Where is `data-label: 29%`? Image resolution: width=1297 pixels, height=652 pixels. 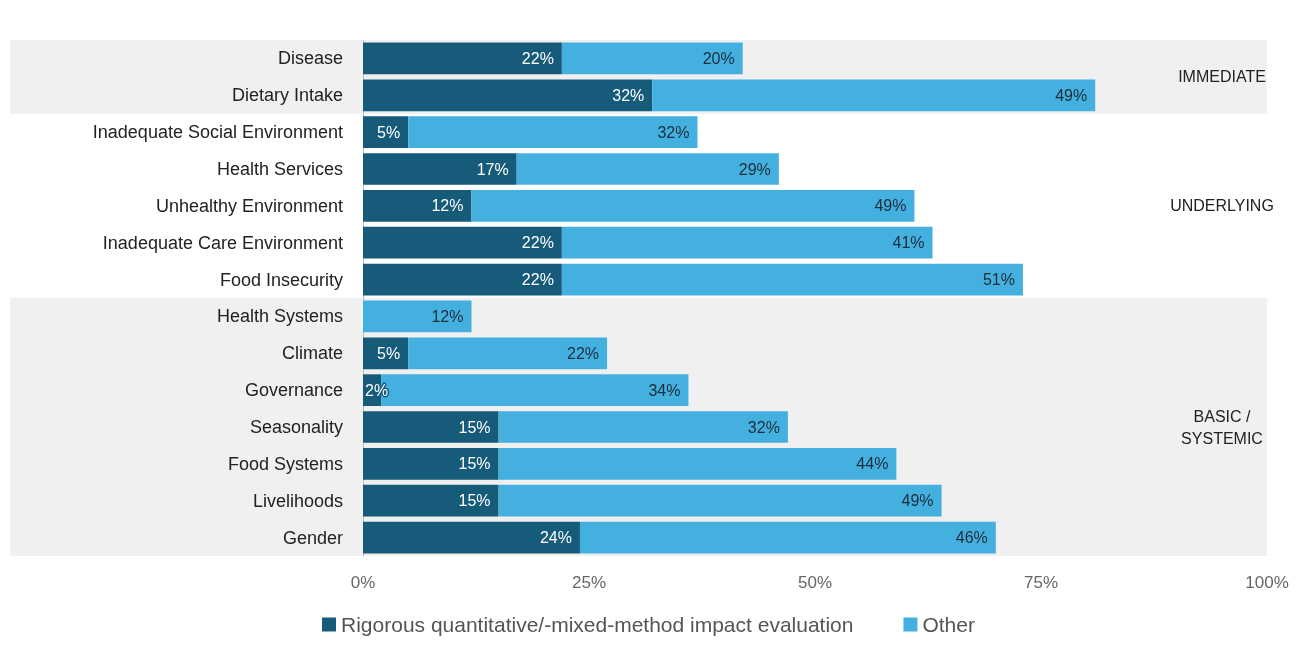 data-label: 29% is located at coordinates (754, 169).